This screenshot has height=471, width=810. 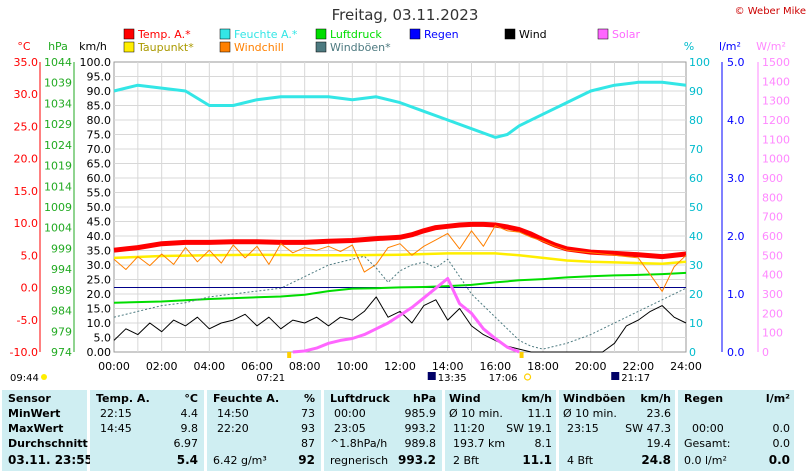 What do you see at coordinates (48, 443) in the screenshot?
I see `stats-label-avg: Durchschnitt` at bounding box center [48, 443].